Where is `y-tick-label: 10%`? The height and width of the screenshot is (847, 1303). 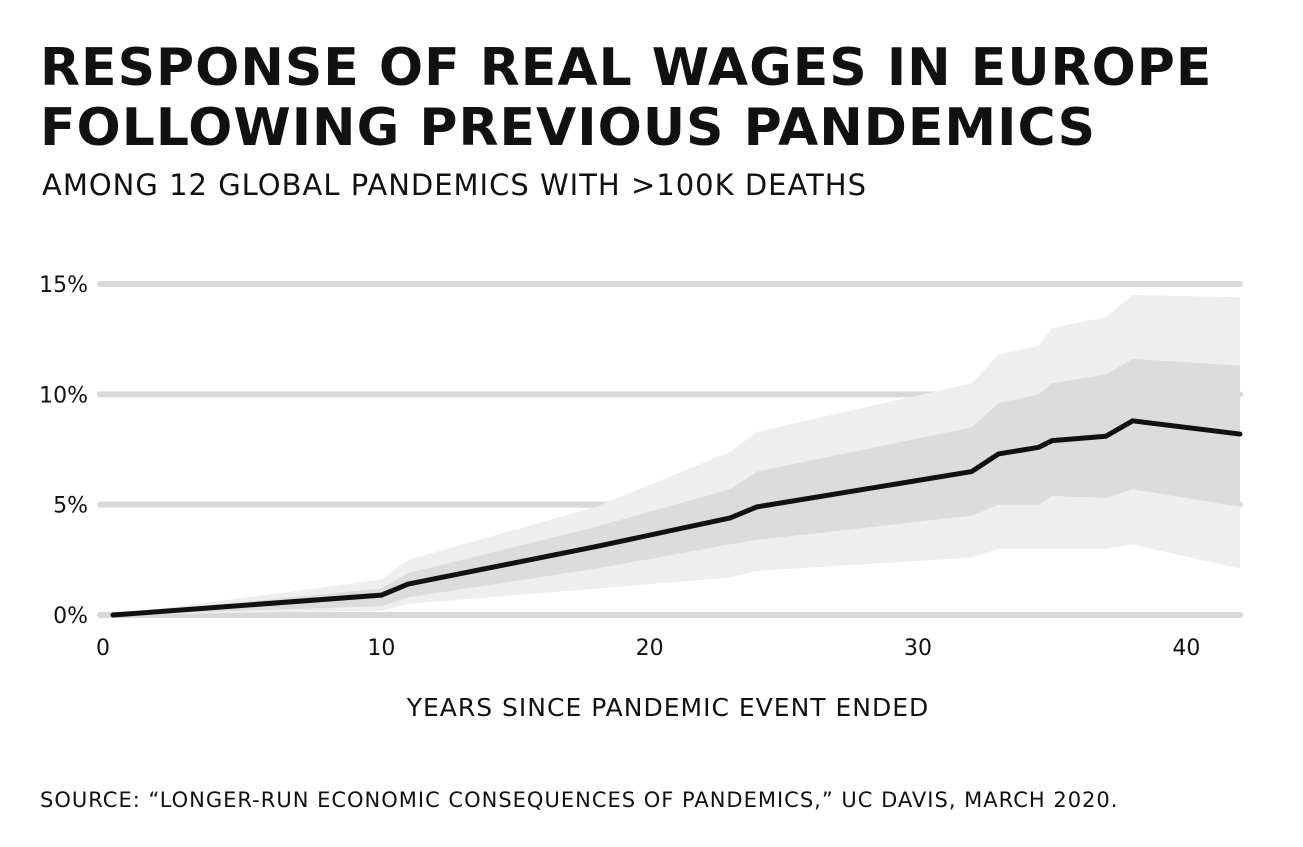
y-tick-label: 10% is located at coordinates (63, 395).